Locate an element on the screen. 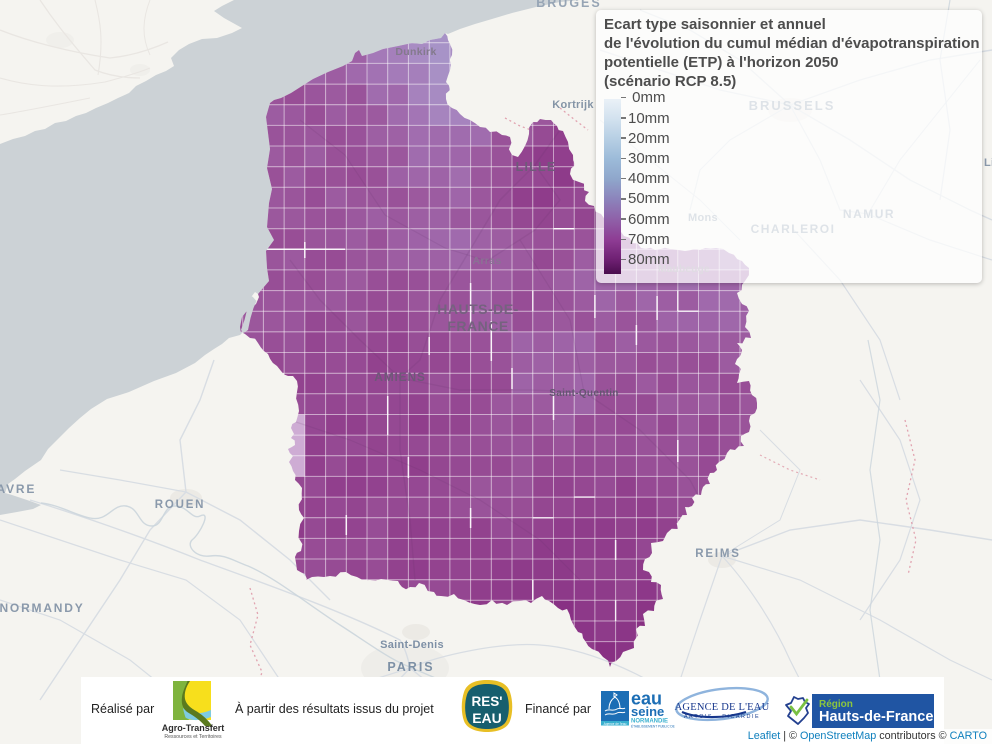 Image resolution: width=992 pixels, height=744 pixels. svg-text: ARTOIS . PICARDIE is located at coordinates (722, 717).